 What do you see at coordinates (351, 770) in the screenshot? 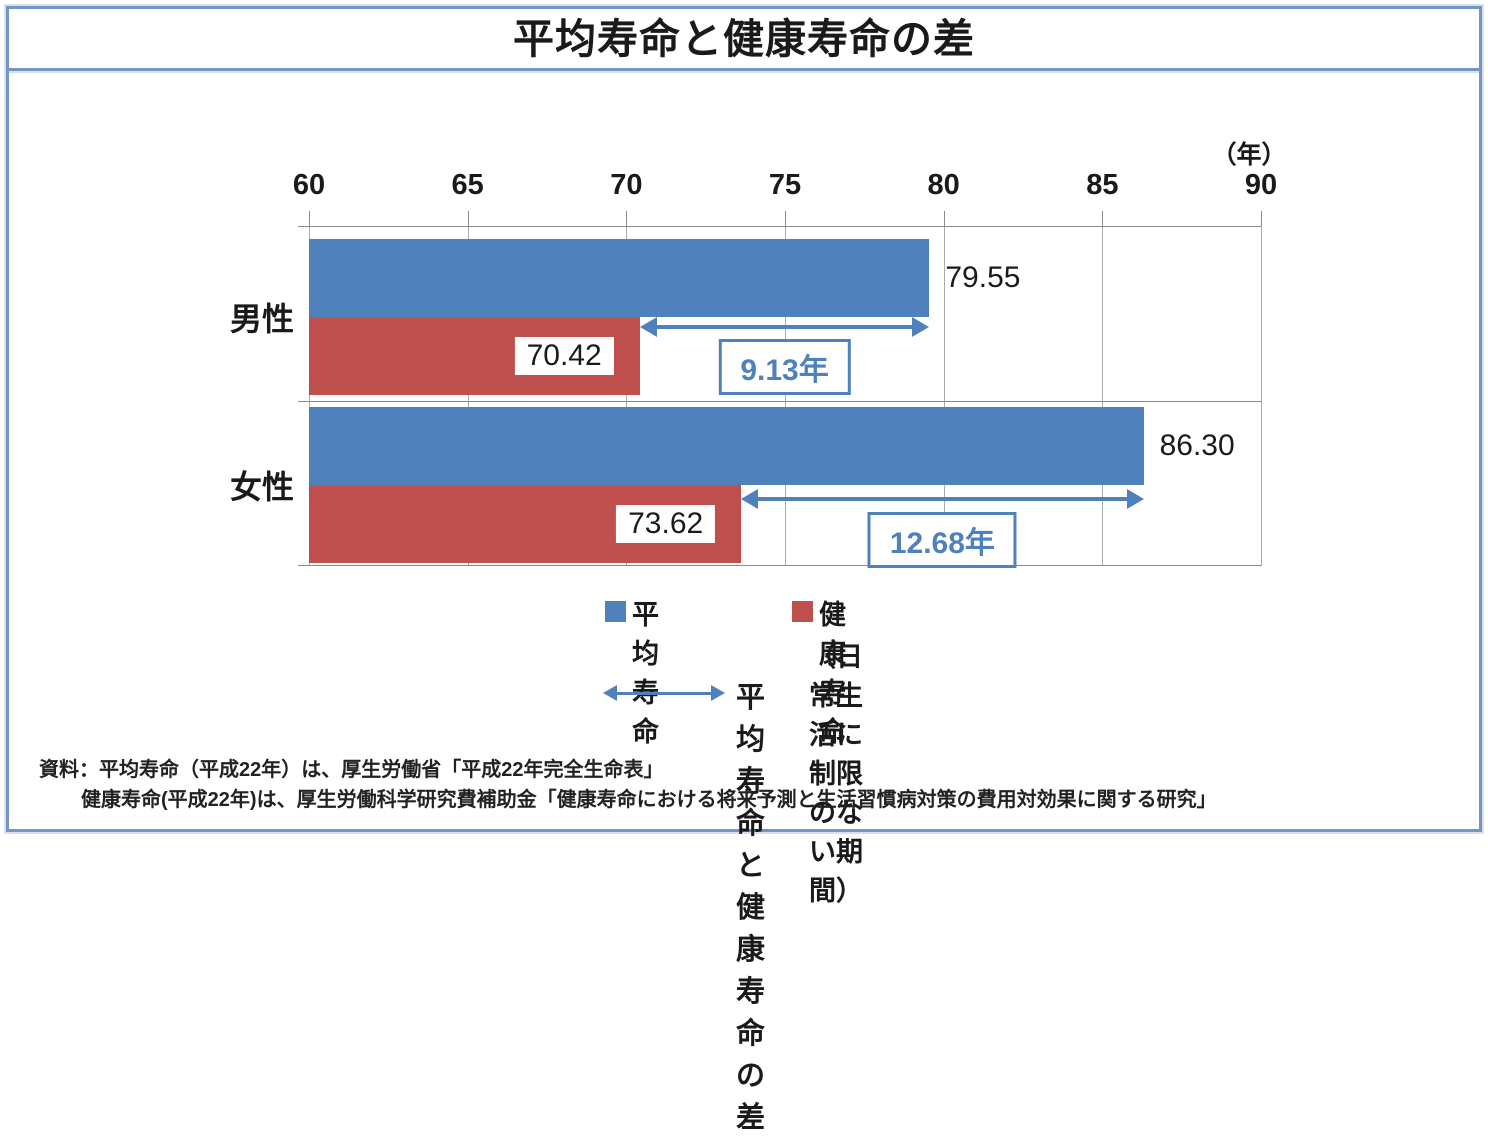
I see `source-line-1: 資料：平均寿命（平成22年）は、厚生労働省「平成22年完全生命表」` at bounding box center [351, 770].